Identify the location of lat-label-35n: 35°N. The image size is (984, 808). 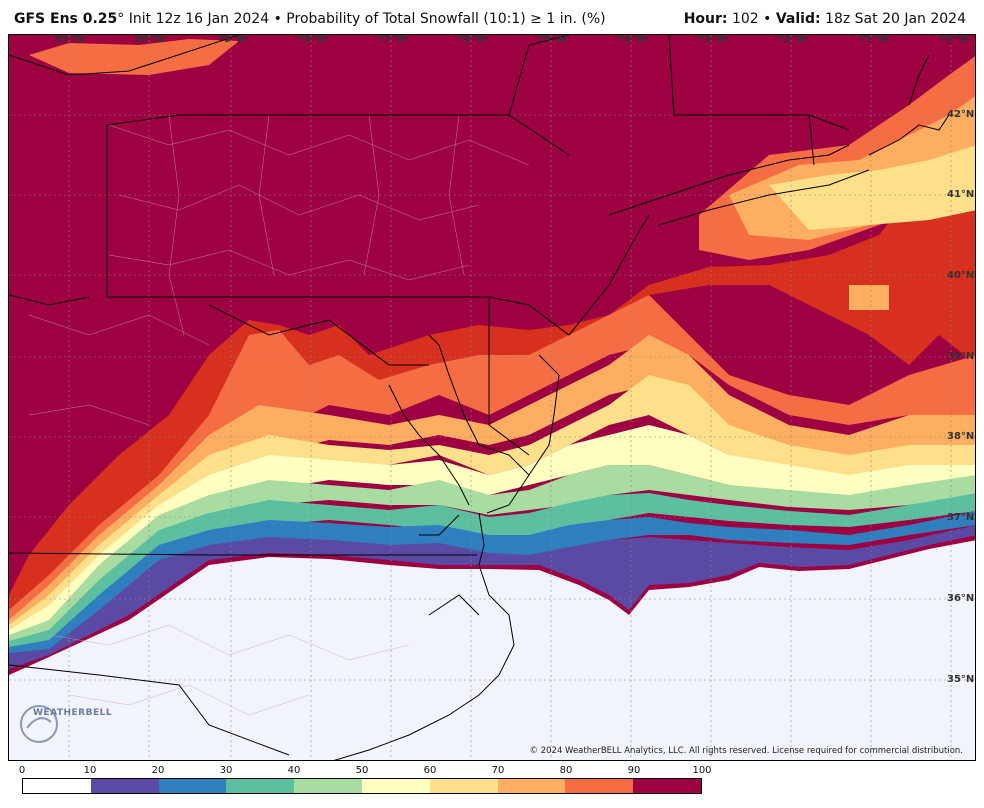
(961, 679).